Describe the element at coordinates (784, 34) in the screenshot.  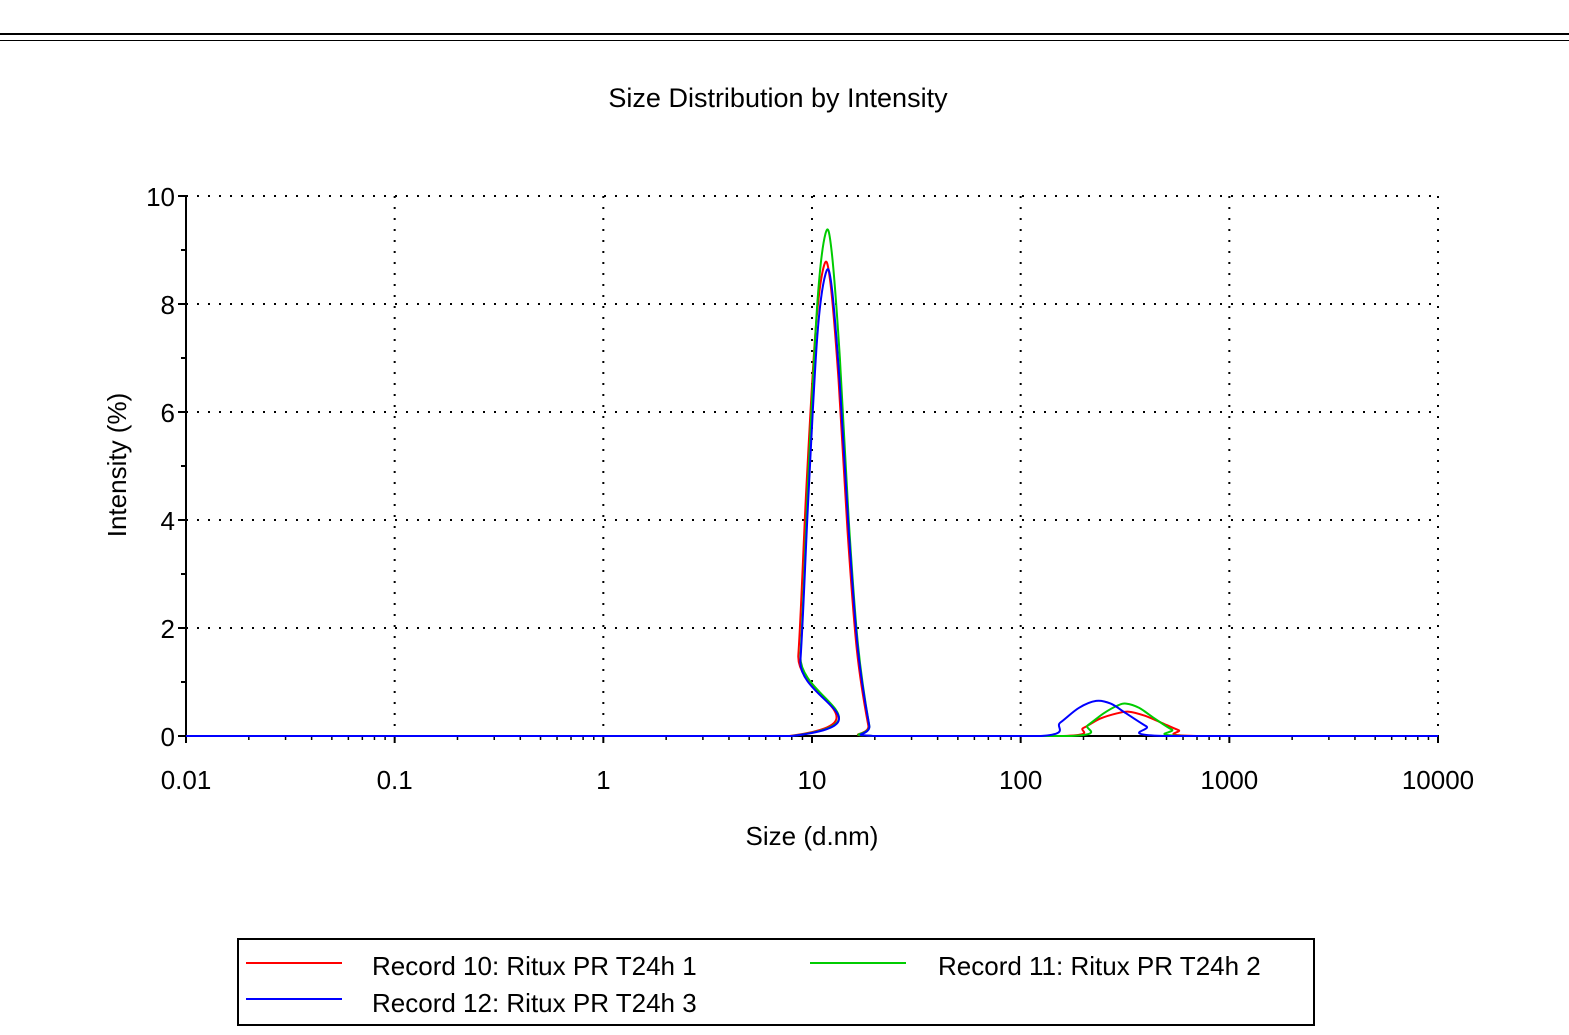
I see `top-rule` at that location.